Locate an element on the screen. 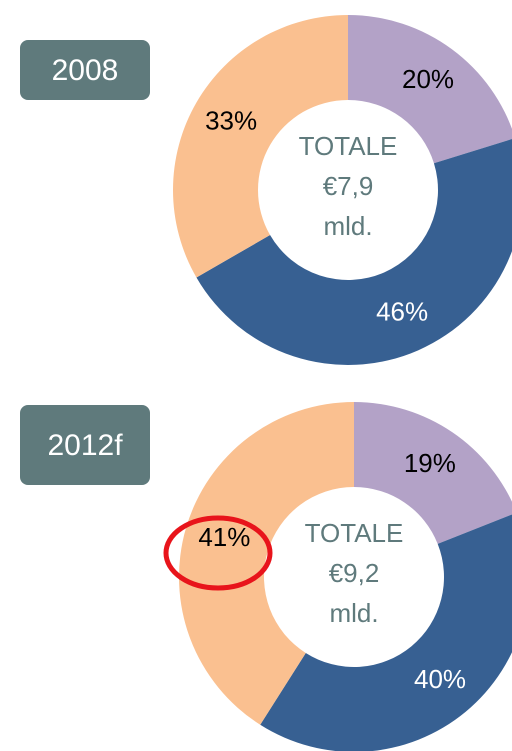 This screenshot has width=512, height=751. chart-title: 2012f is located at coordinates (85, 445).